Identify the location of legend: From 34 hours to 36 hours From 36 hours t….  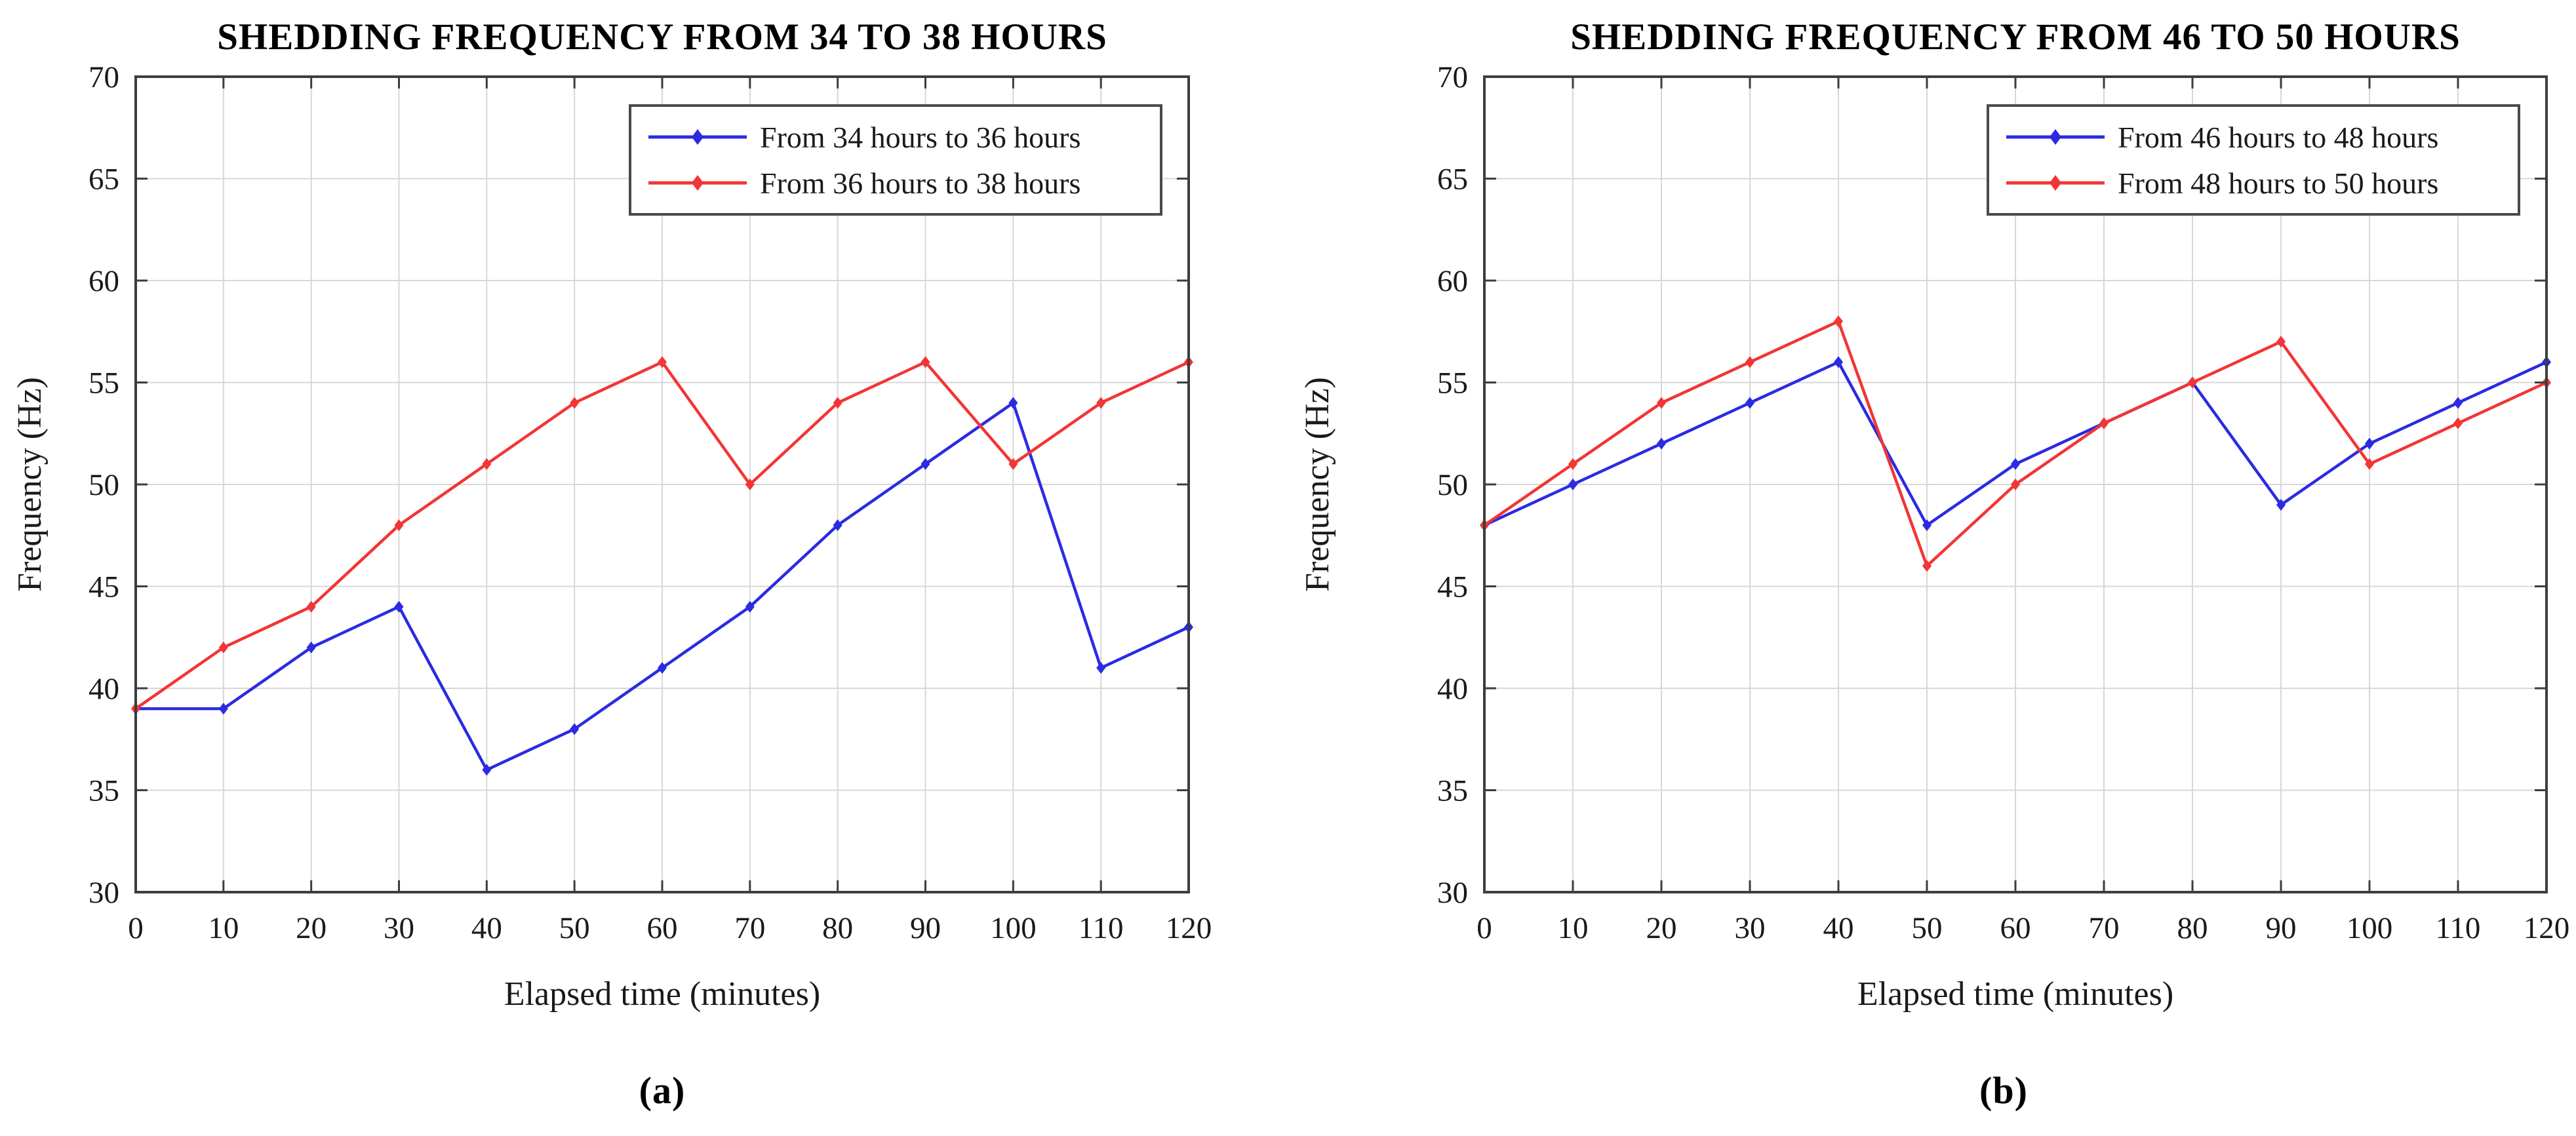
(895, 160).